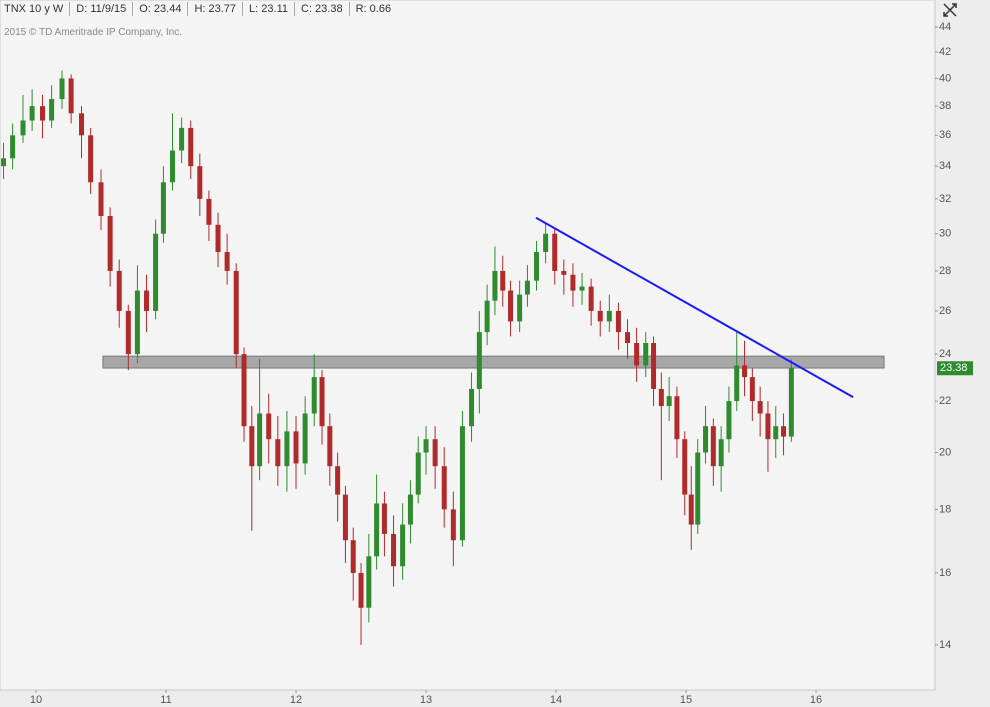 Image resolution: width=990 pixels, height=707 pixels. What do you see at coordinates (945, 78) in the screenshot?
I see `y-tick-label: 40` at bounding box center [945, 78].